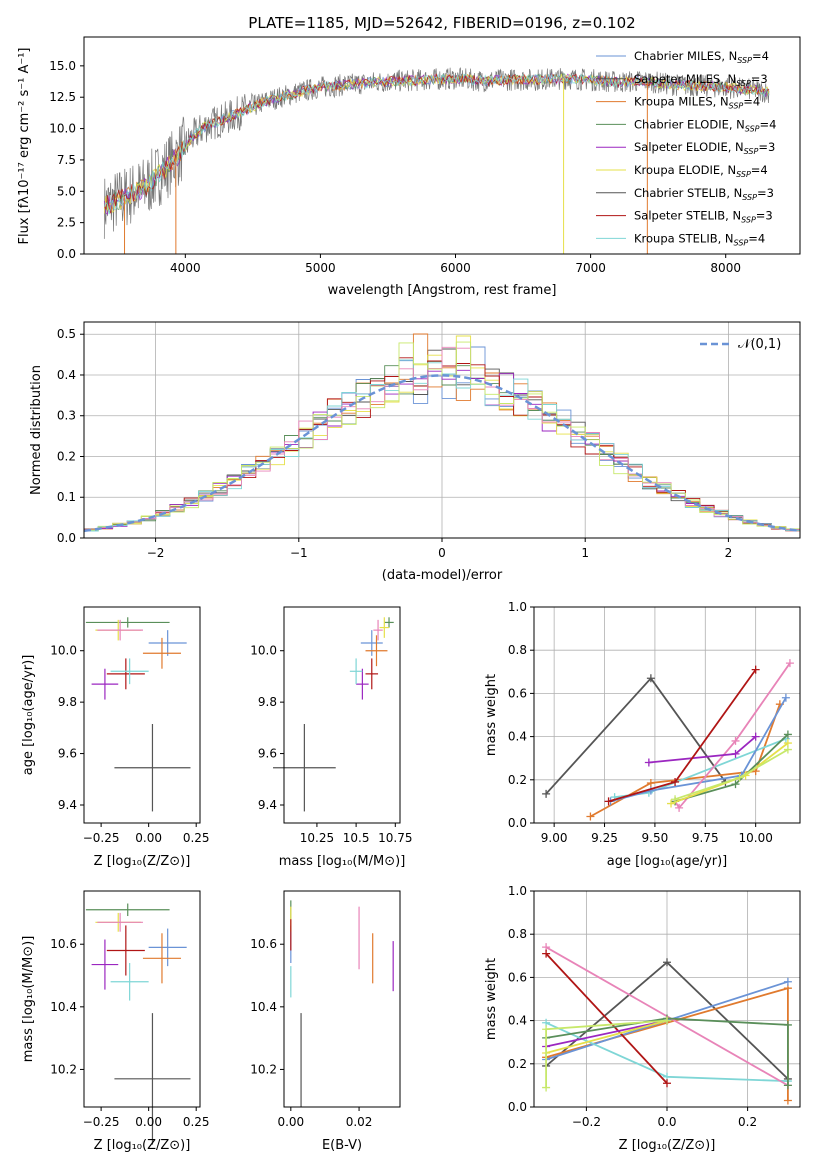  I want to click on legend-label: Chabrier STELIB, NSSP=3, so click(704, 194).